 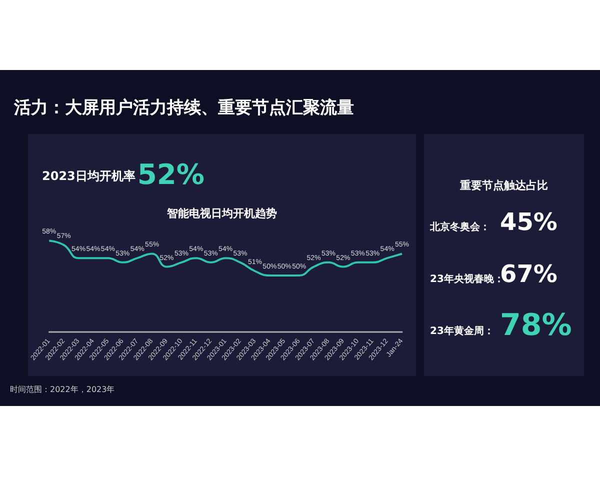 I want to click on chart-subtitle: 智能电视日均开机趋势, so click(x=222, y=213).